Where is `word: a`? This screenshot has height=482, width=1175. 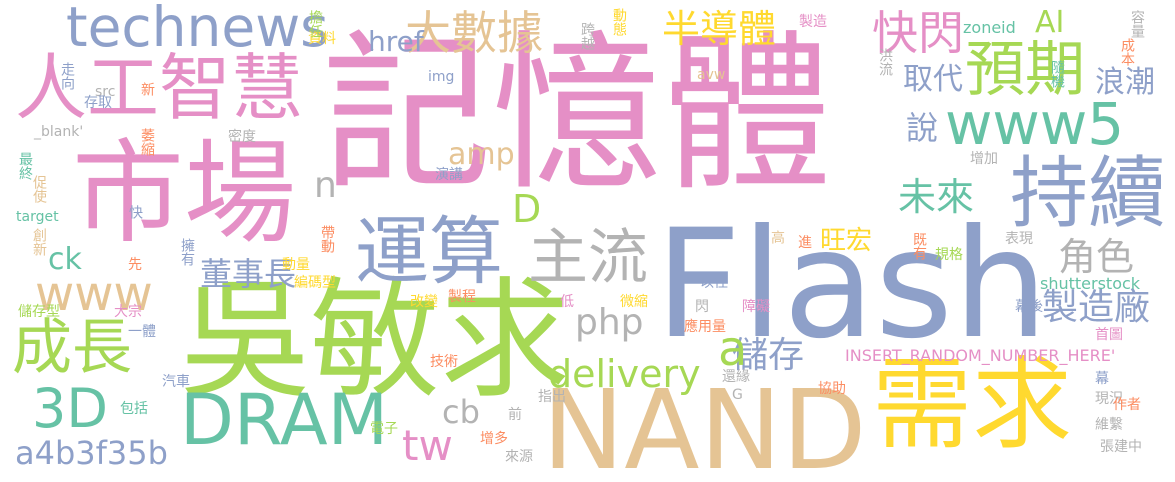
word: a is located at coordinates (733, 349).